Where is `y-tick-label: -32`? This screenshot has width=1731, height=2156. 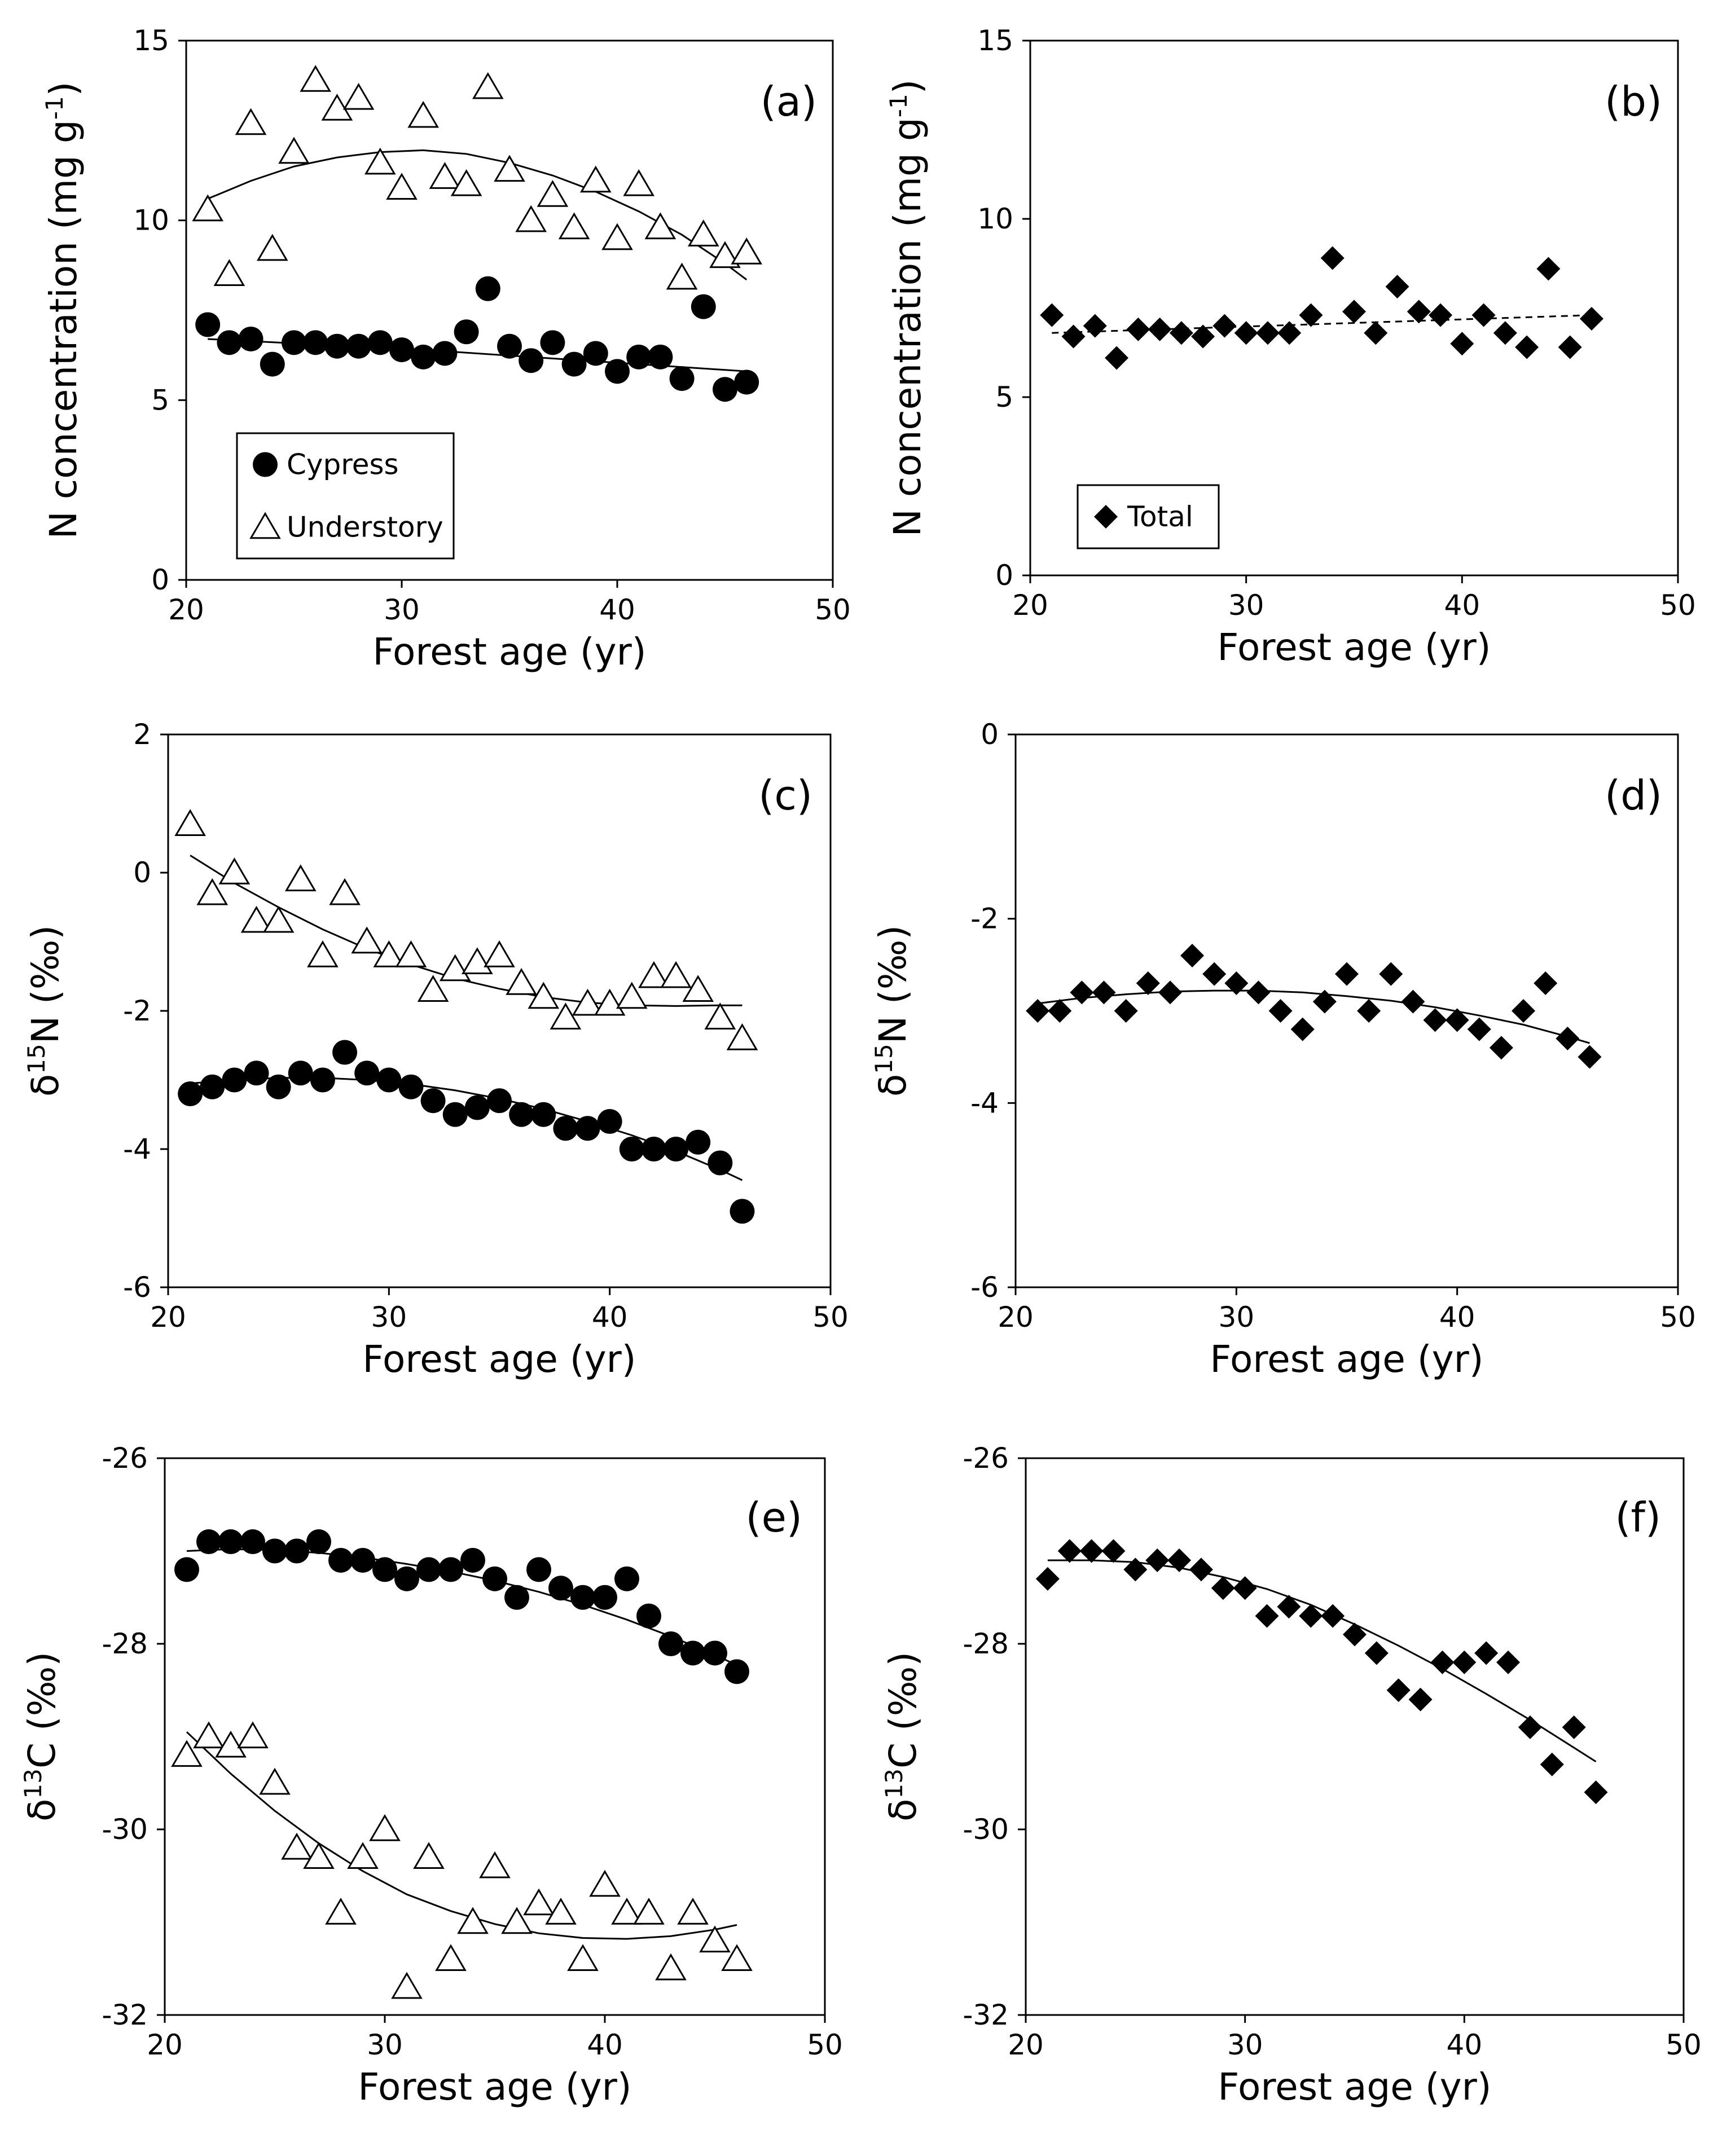 y-tick-label: -32 is located at coordinates (986, 2015).